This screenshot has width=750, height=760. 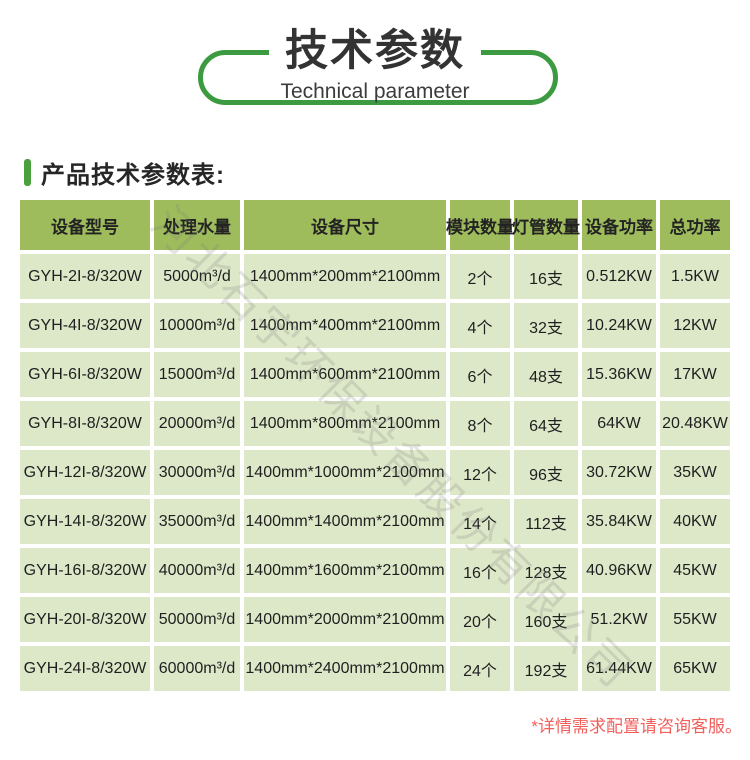 I want to click on table-cell-r8-c6: 65KW, so click(x=695, y=668).